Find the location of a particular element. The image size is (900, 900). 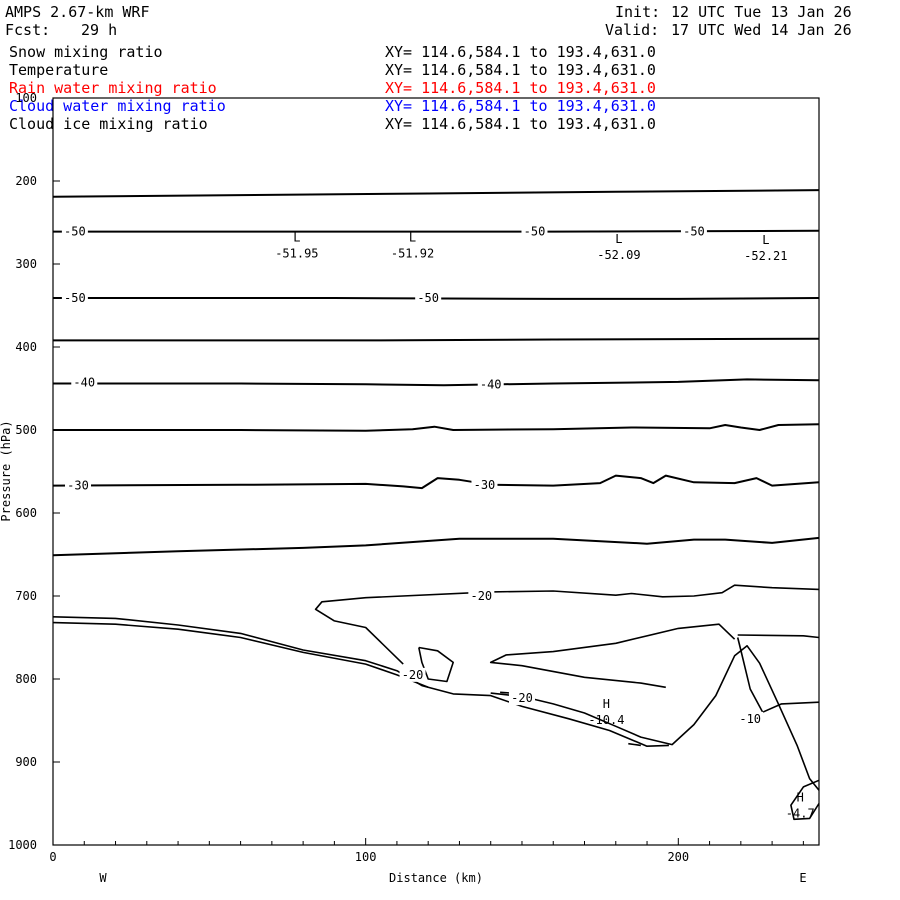

field-xy-snow: XY= 114.6,584.1 to 193.4,631.0 is located at coordinates (520, 52).